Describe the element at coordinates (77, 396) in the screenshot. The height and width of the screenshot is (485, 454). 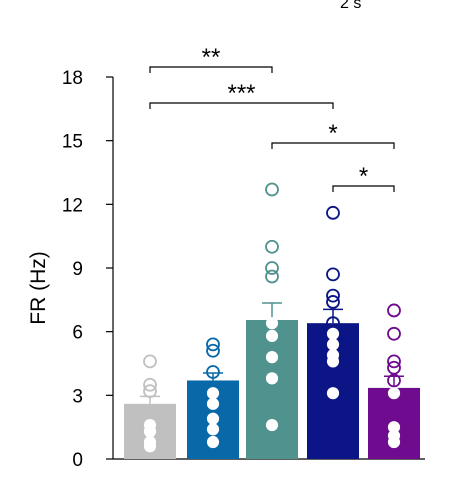
I see `y-tick-label: 3` at that location.